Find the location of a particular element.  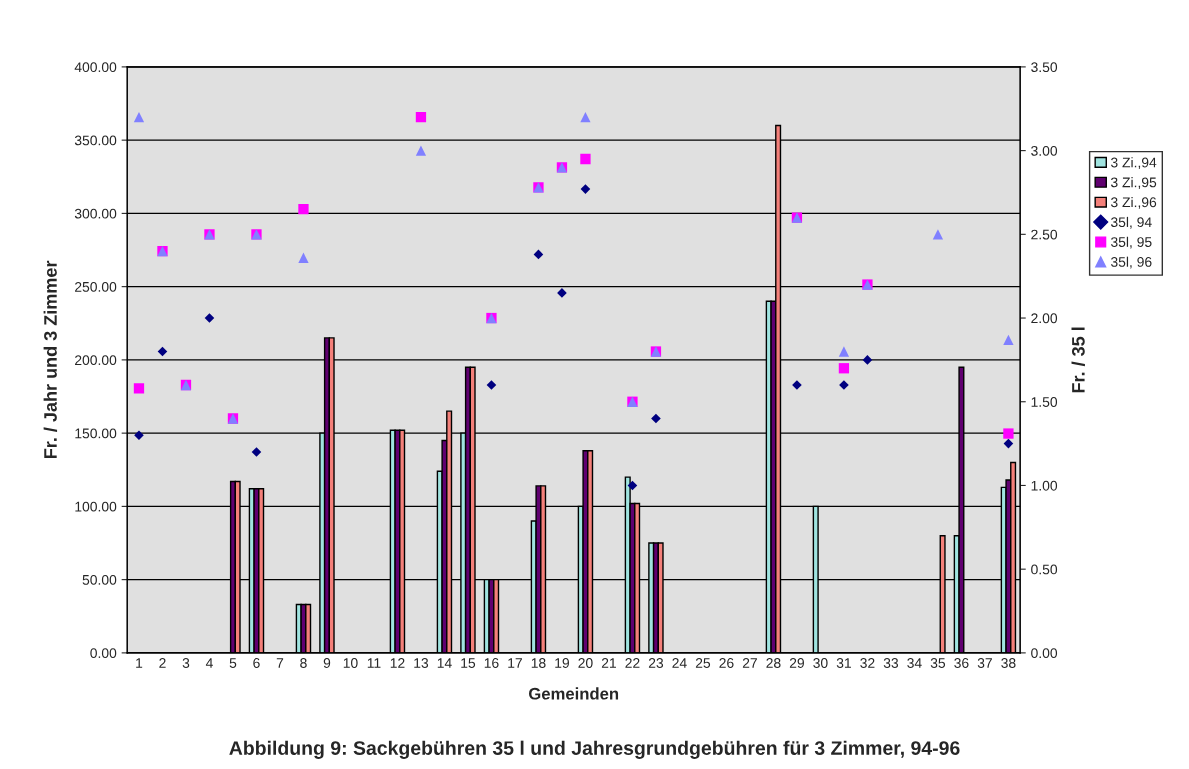

x-tick-label: 33 is located at coordinates (891, 663).